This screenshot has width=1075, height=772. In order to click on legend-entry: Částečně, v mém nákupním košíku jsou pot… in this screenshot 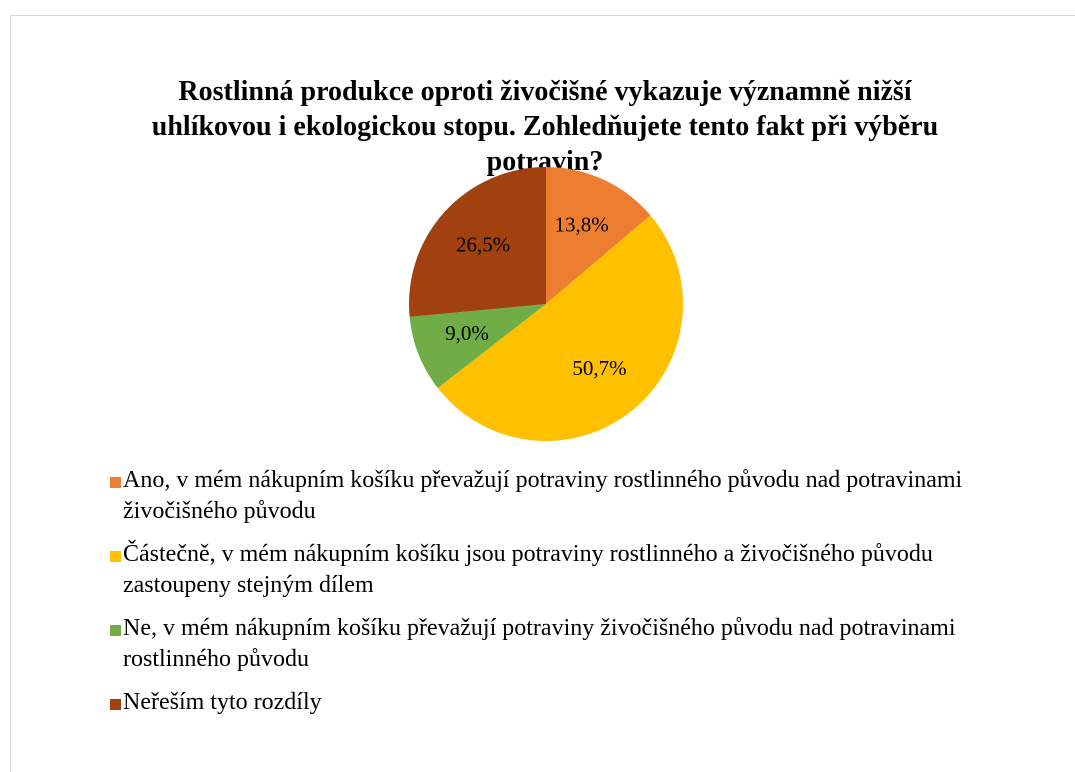, I will do `click(565, 570)`.